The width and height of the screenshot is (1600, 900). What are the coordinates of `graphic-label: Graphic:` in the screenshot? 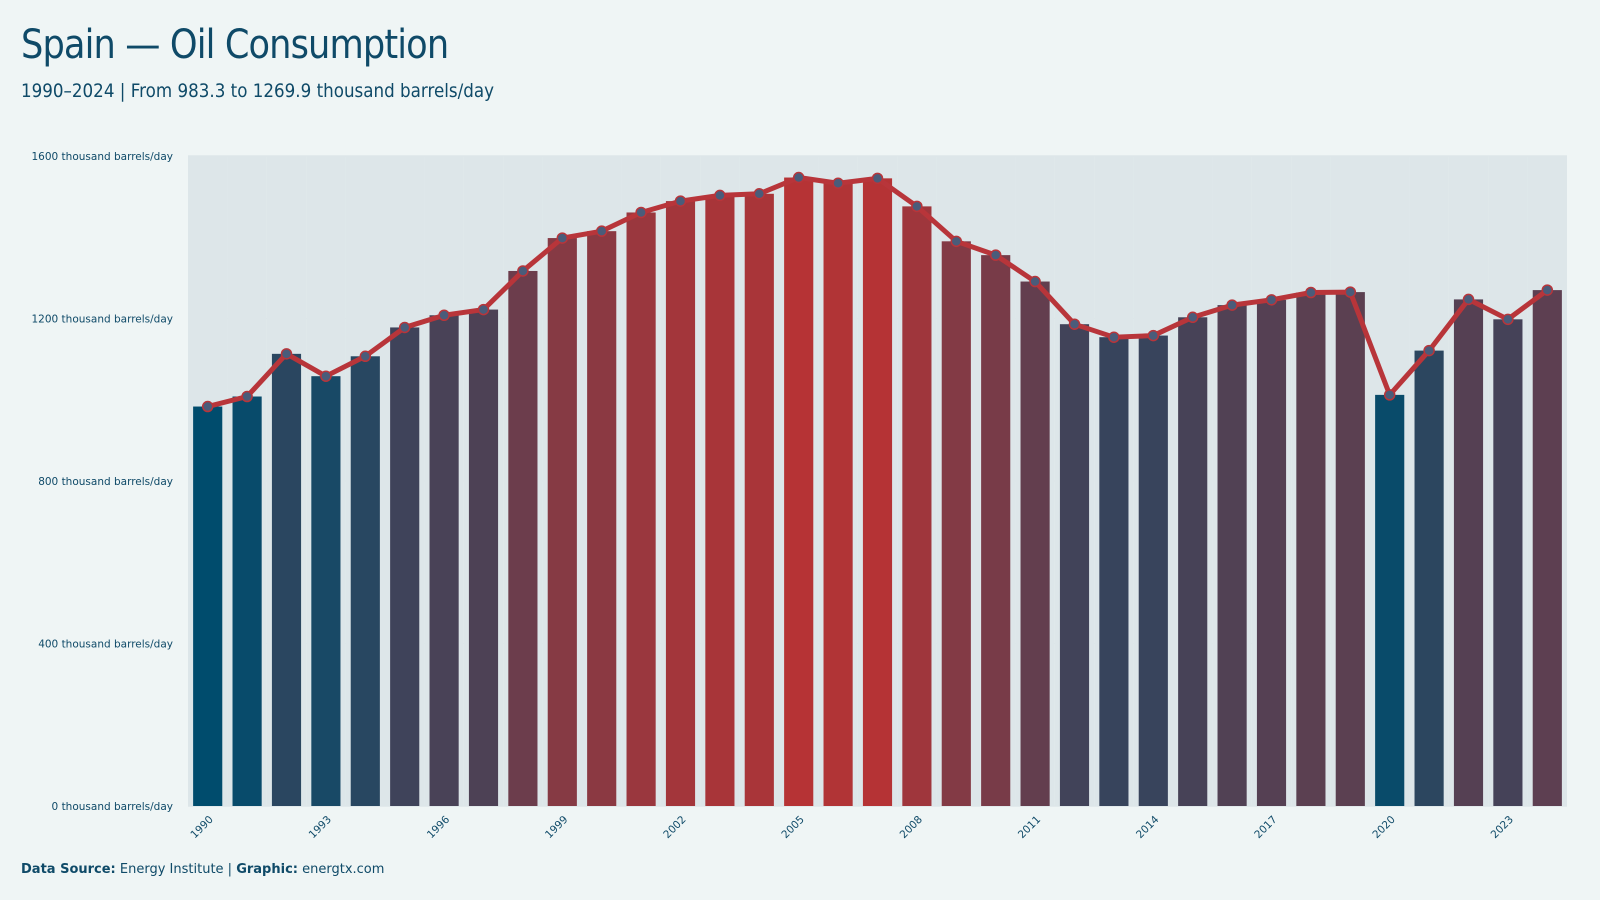 It's located at (267, 869).